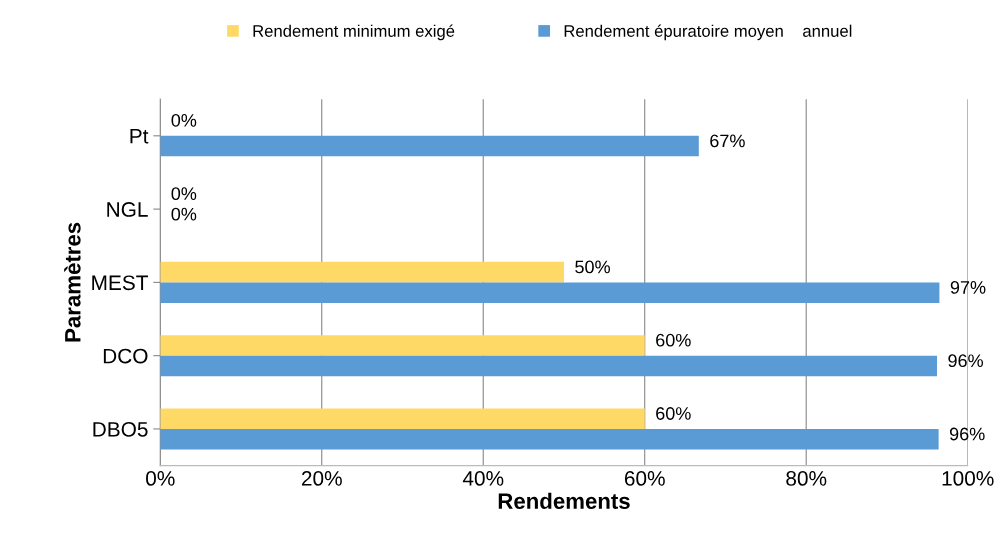  Describe the element at coordinates (127, 209) in the screenshot. I see `y-tick-label: NGL` at that location.